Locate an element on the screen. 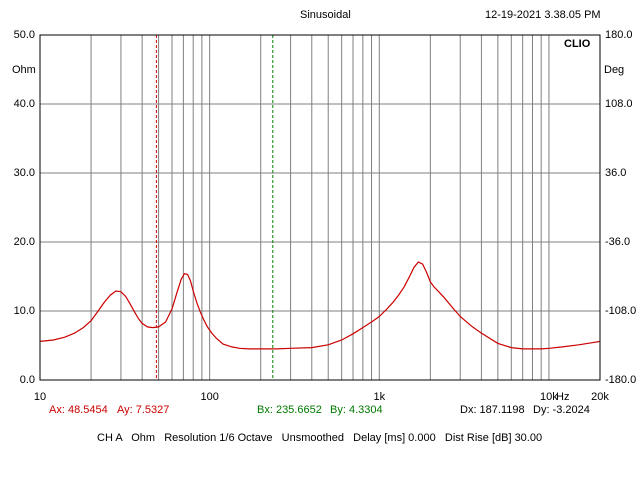  y-tick-label: 10.0 is located at coordinates (24, 311).